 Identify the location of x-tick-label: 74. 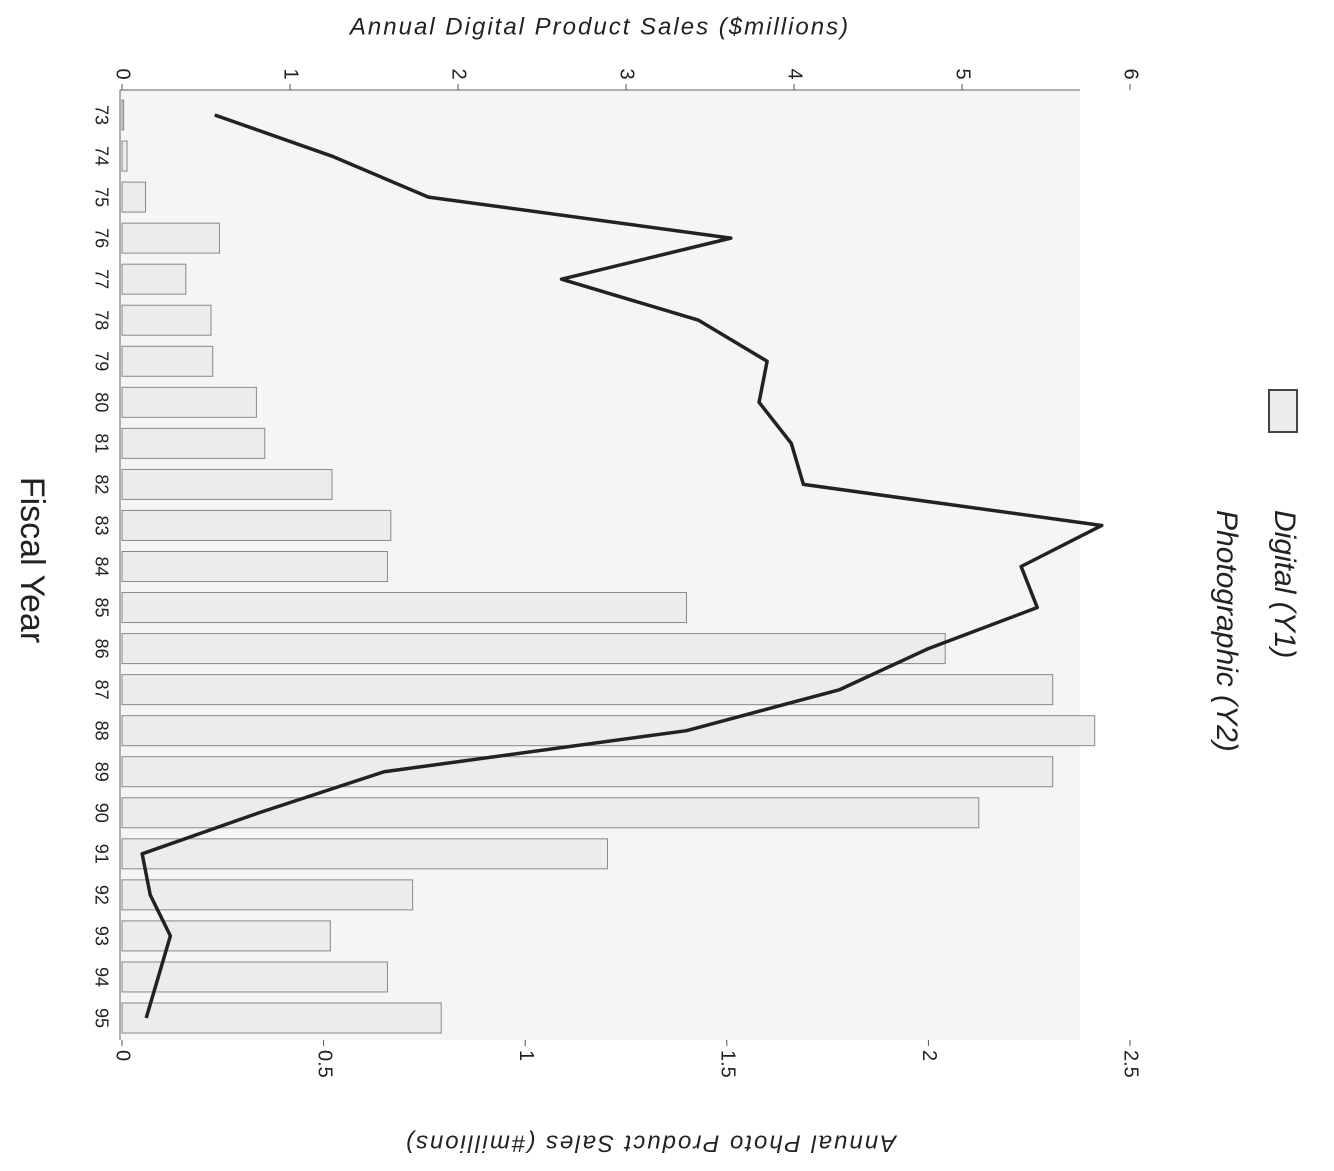
(101, 156).